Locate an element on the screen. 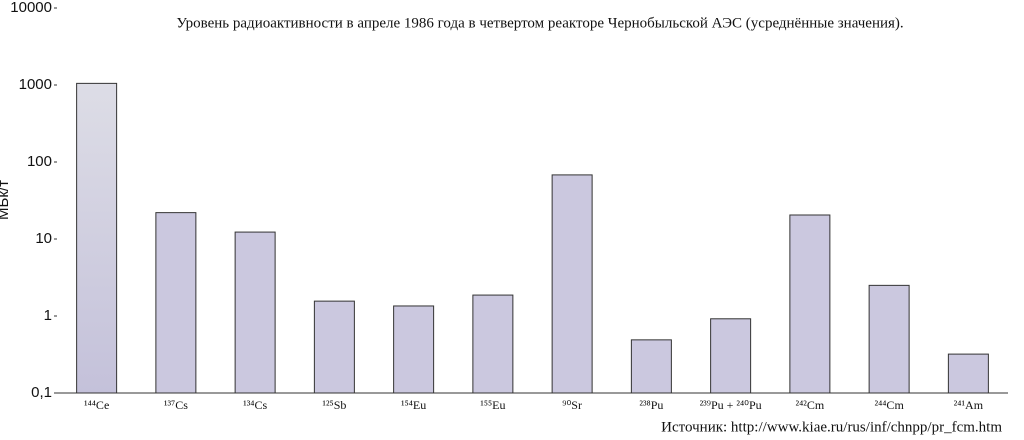 This screenshot has height=440, width=1024. x-tick-label: ²⁴²Cm is located at coordinates (810, 405).